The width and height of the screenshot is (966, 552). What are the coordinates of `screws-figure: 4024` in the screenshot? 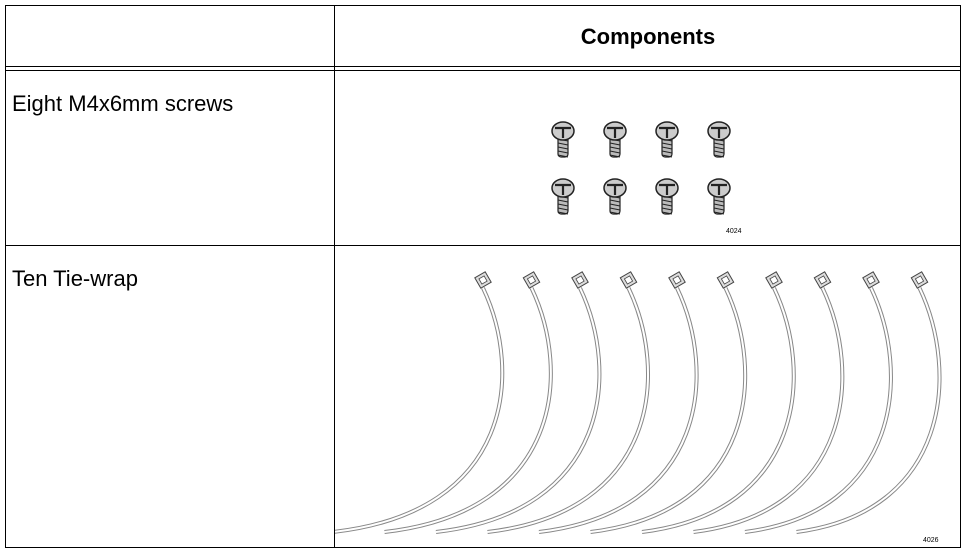 It's located at (646, 178).